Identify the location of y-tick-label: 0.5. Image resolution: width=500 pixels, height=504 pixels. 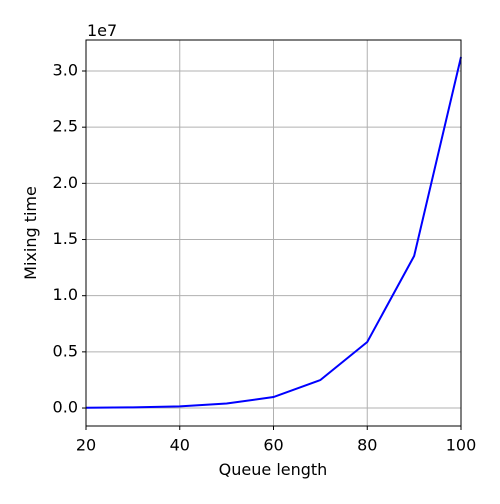
(65, 350).